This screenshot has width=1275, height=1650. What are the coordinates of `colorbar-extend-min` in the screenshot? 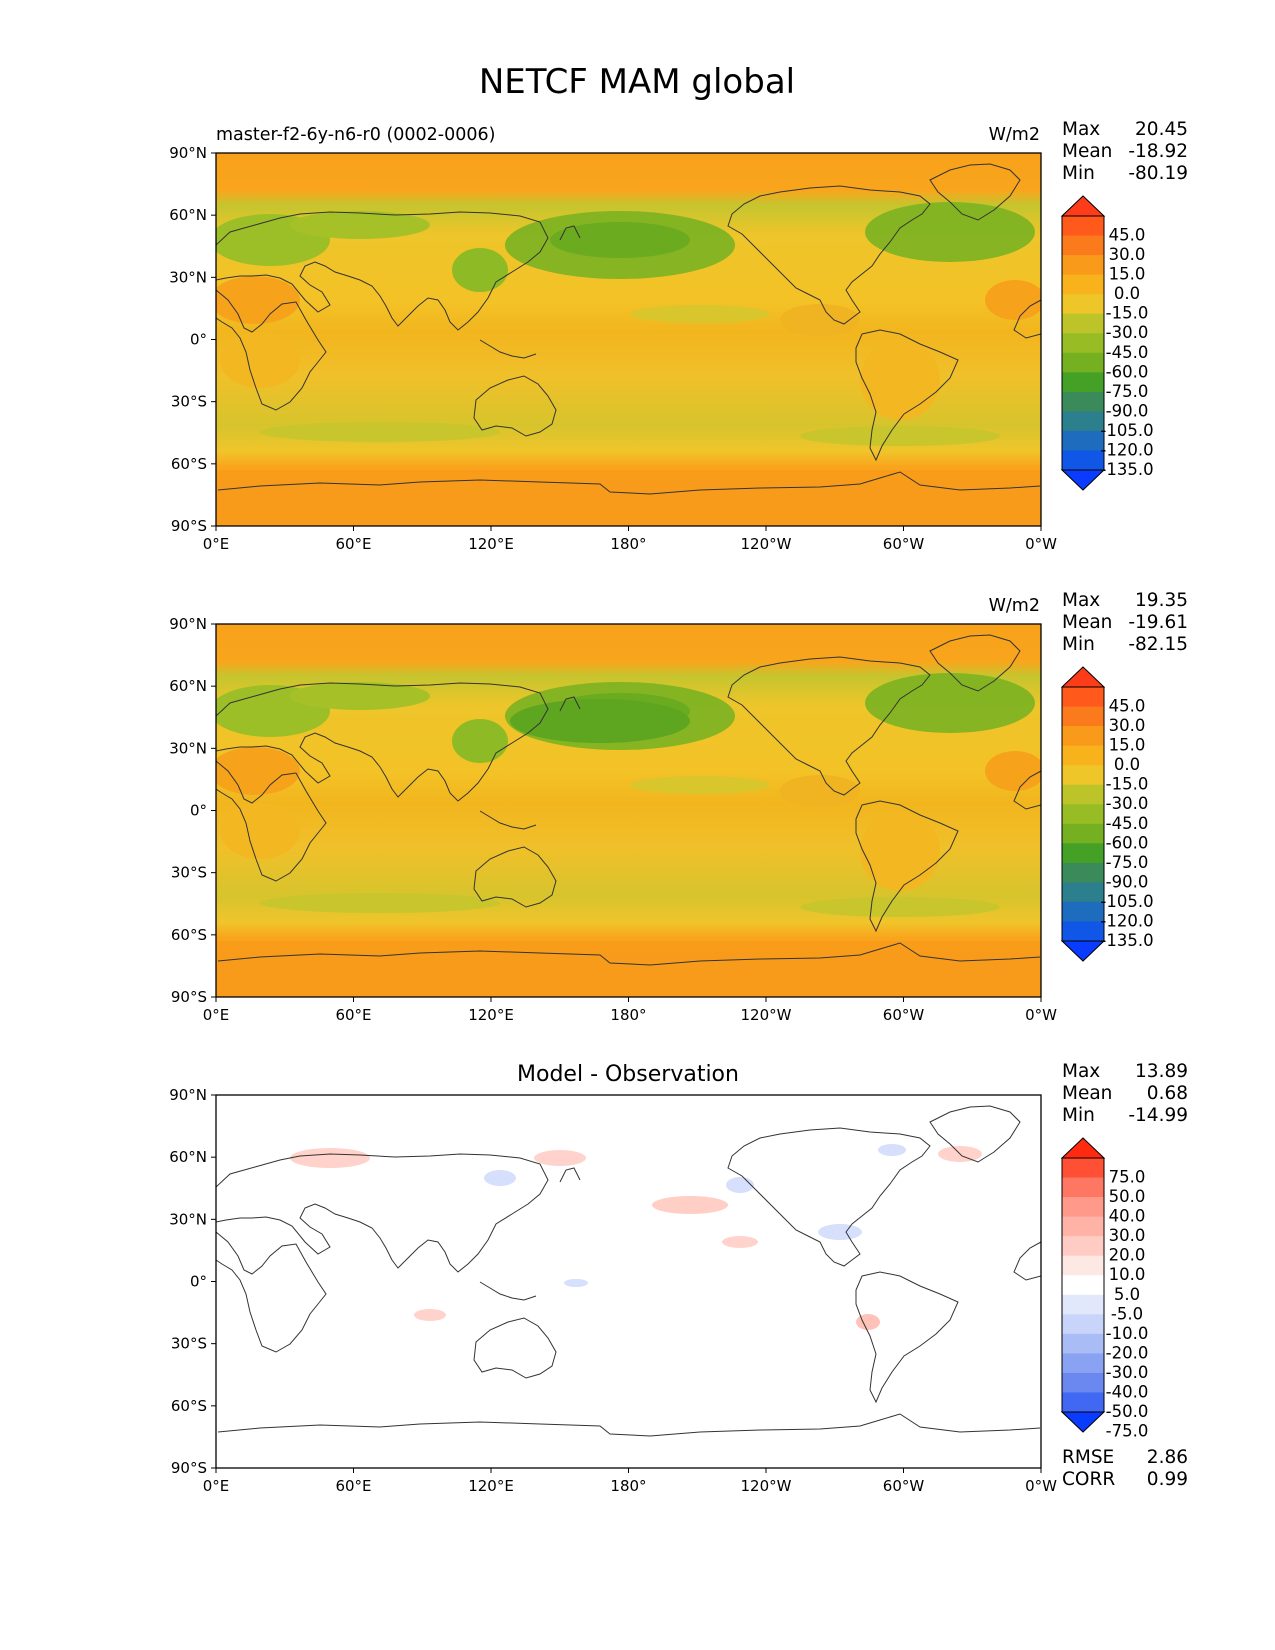 It's located at (1083, 480).